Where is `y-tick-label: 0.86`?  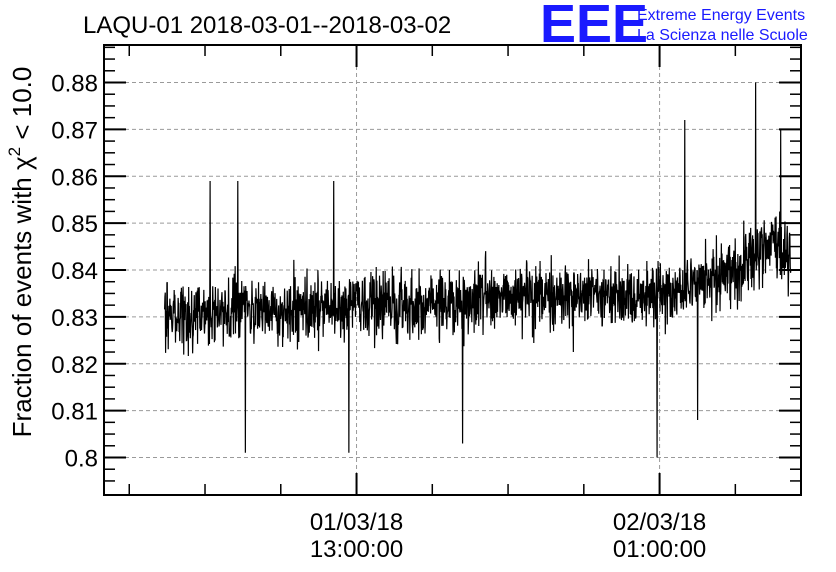
y-tick-label: 0.86 is located at coordinates (74, 177).